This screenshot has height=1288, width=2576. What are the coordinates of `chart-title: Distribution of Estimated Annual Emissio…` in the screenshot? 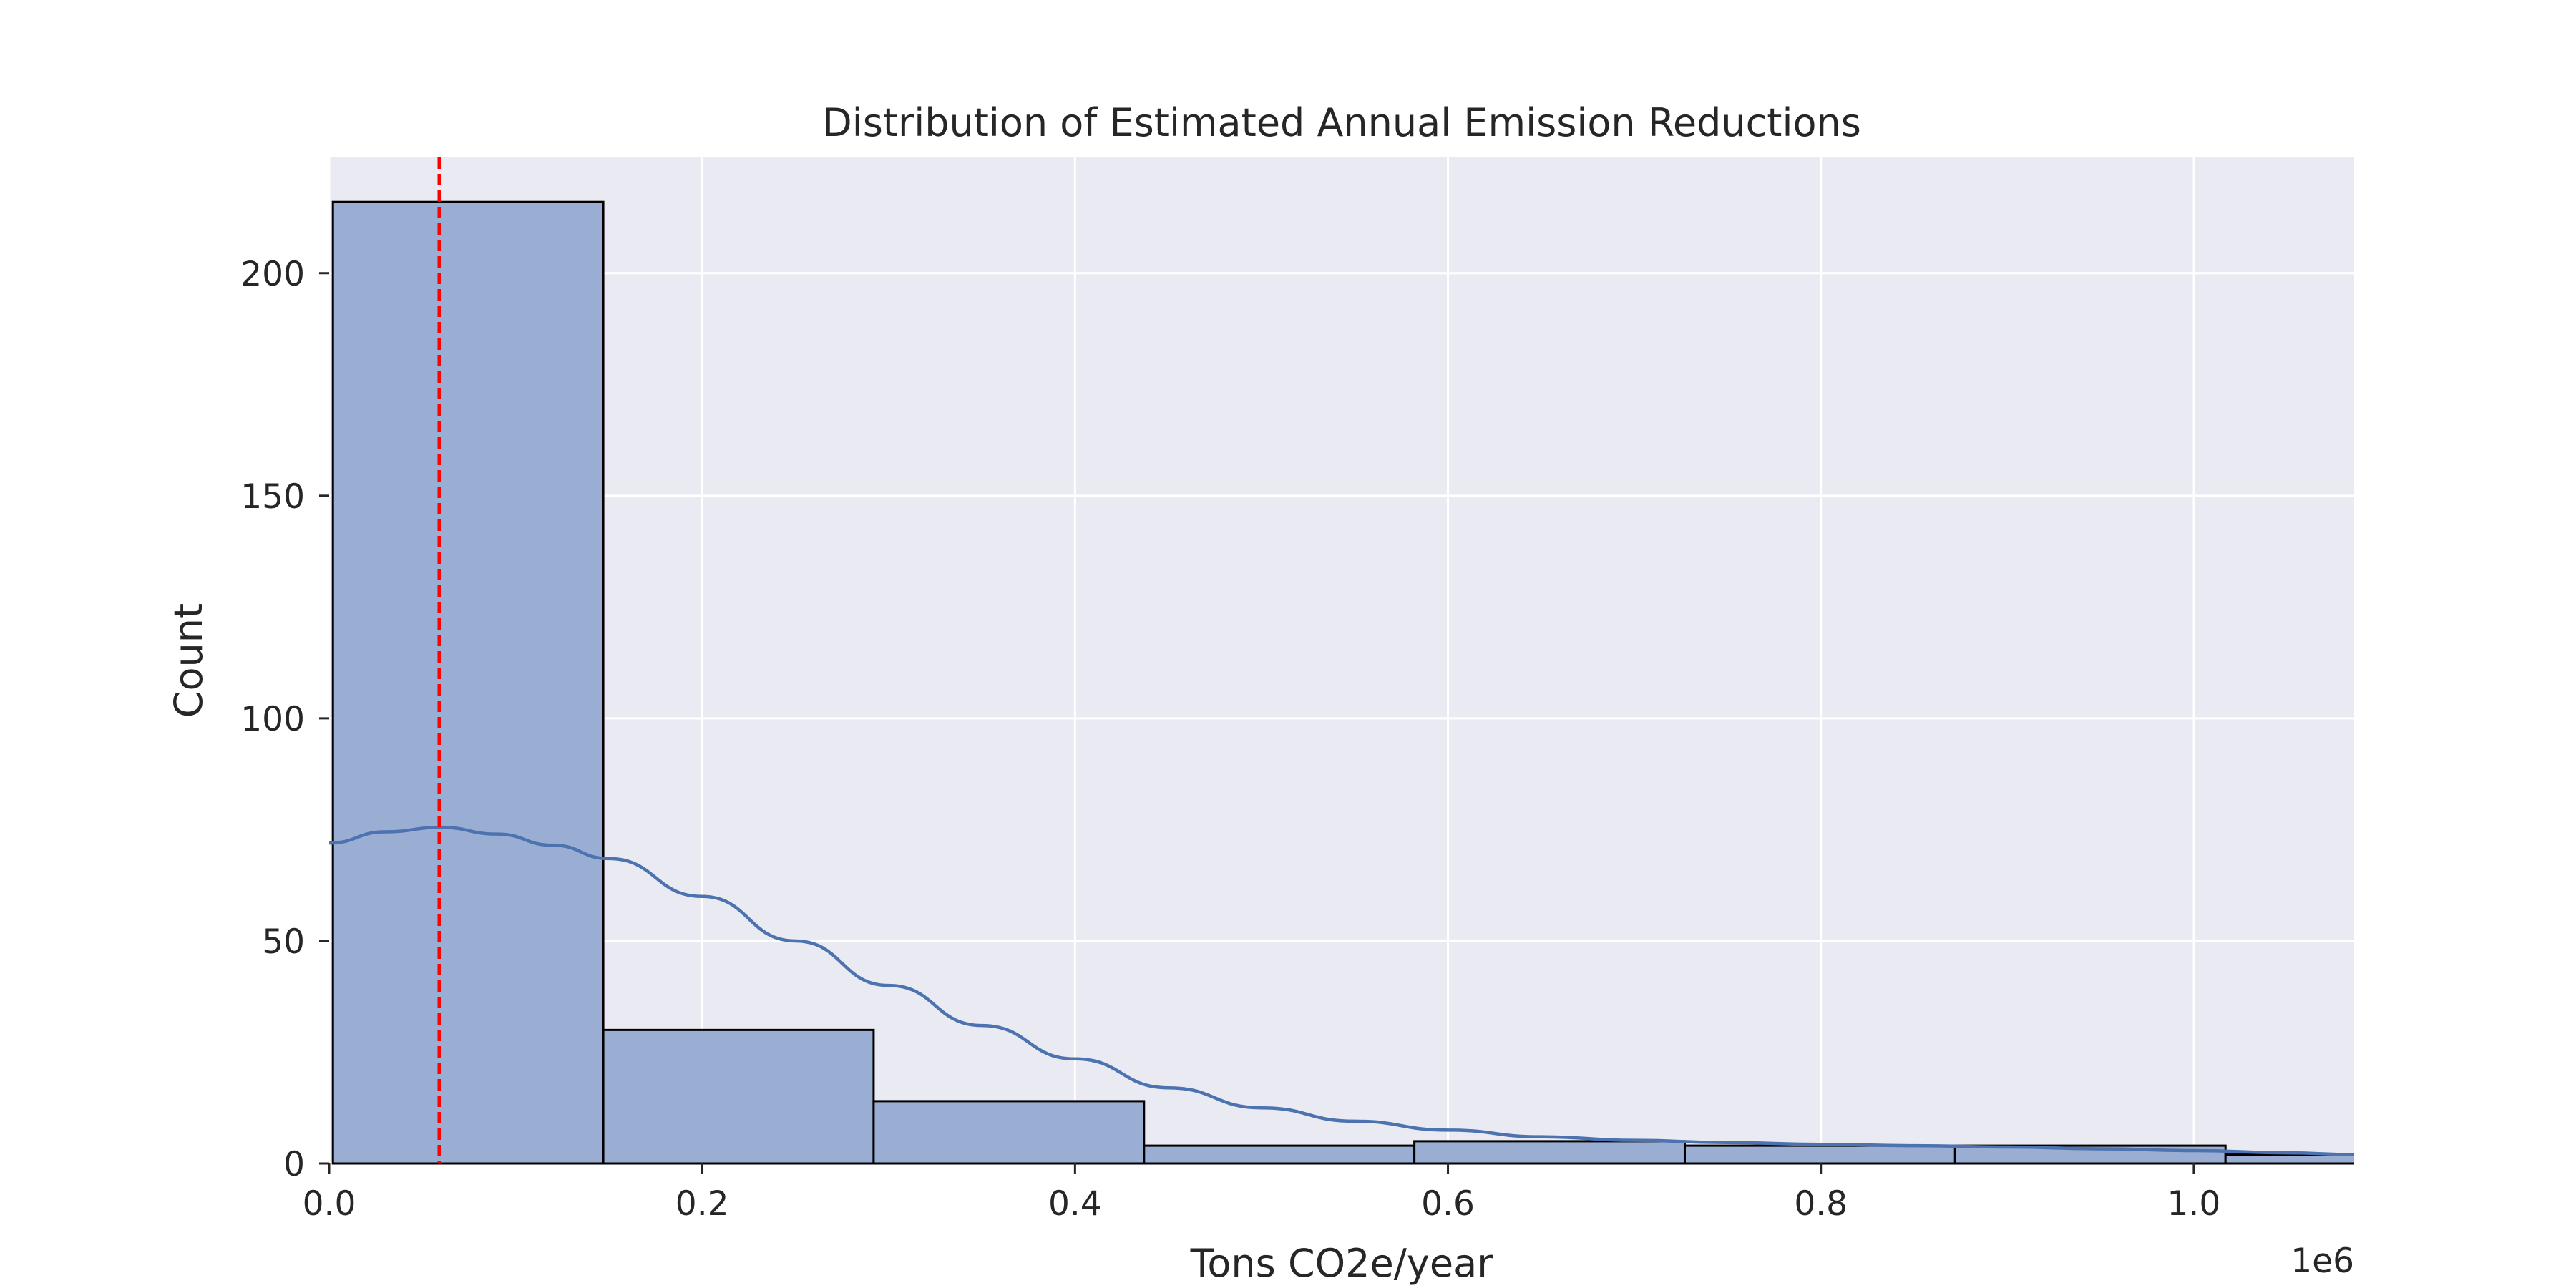 It's located at (1341, 122).